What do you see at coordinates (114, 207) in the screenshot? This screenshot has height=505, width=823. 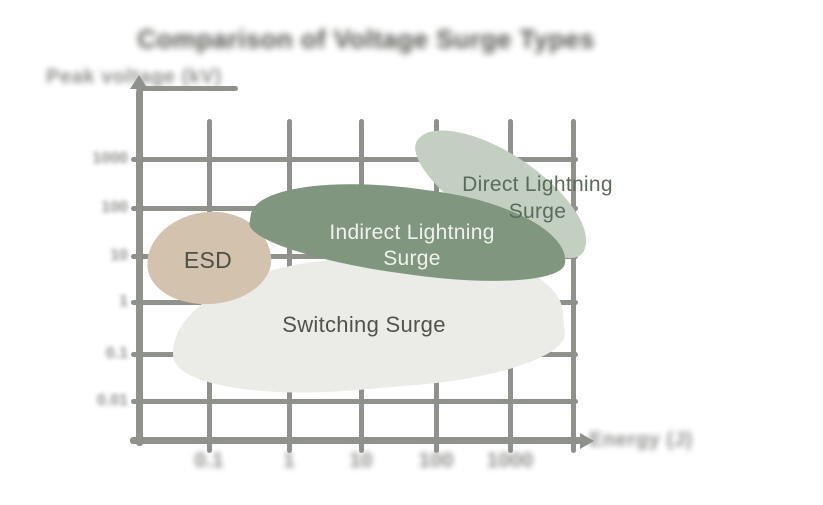 I see `y-tick-label: 100` at bounding box center [114, 207].